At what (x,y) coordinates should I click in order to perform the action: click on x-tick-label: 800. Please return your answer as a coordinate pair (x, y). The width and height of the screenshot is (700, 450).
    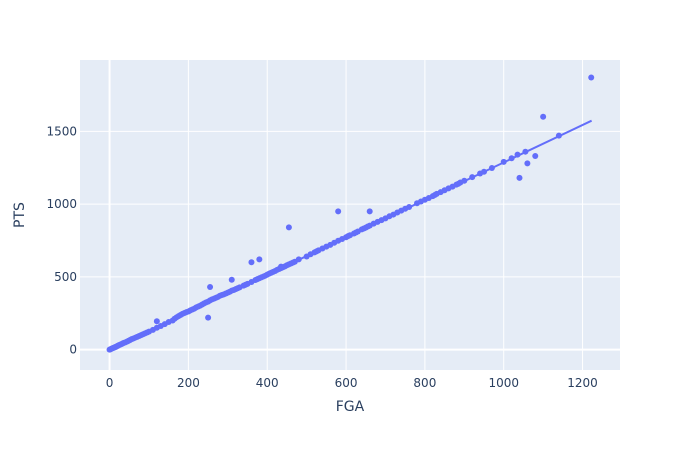
    Looking at the image, I should click on (424, 383).